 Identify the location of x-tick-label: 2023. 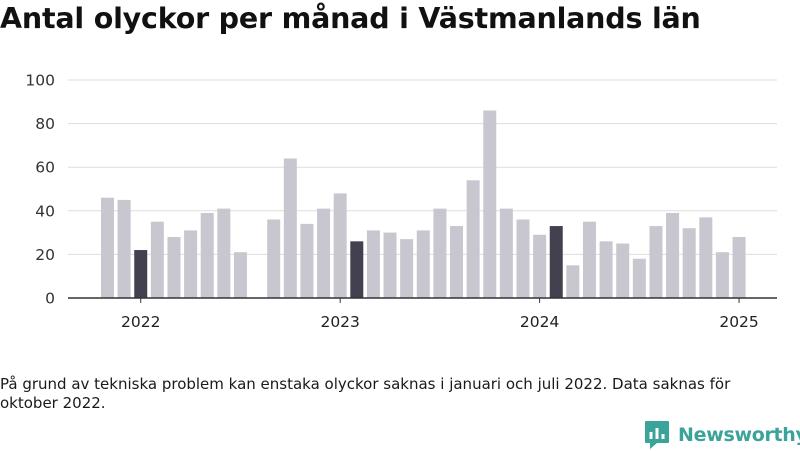
(339, 321).